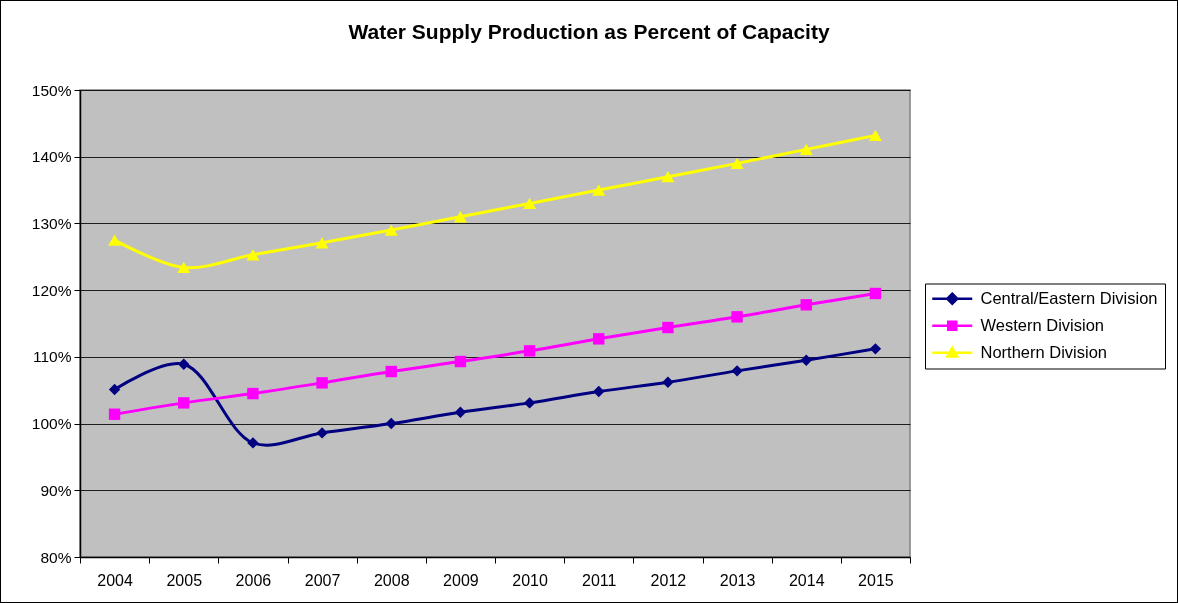 This screenshot has width=1178, height=603. Describe the element at coordinates (599, 580) in the screenshot. I see `x-tick-label: 2011` at that location.